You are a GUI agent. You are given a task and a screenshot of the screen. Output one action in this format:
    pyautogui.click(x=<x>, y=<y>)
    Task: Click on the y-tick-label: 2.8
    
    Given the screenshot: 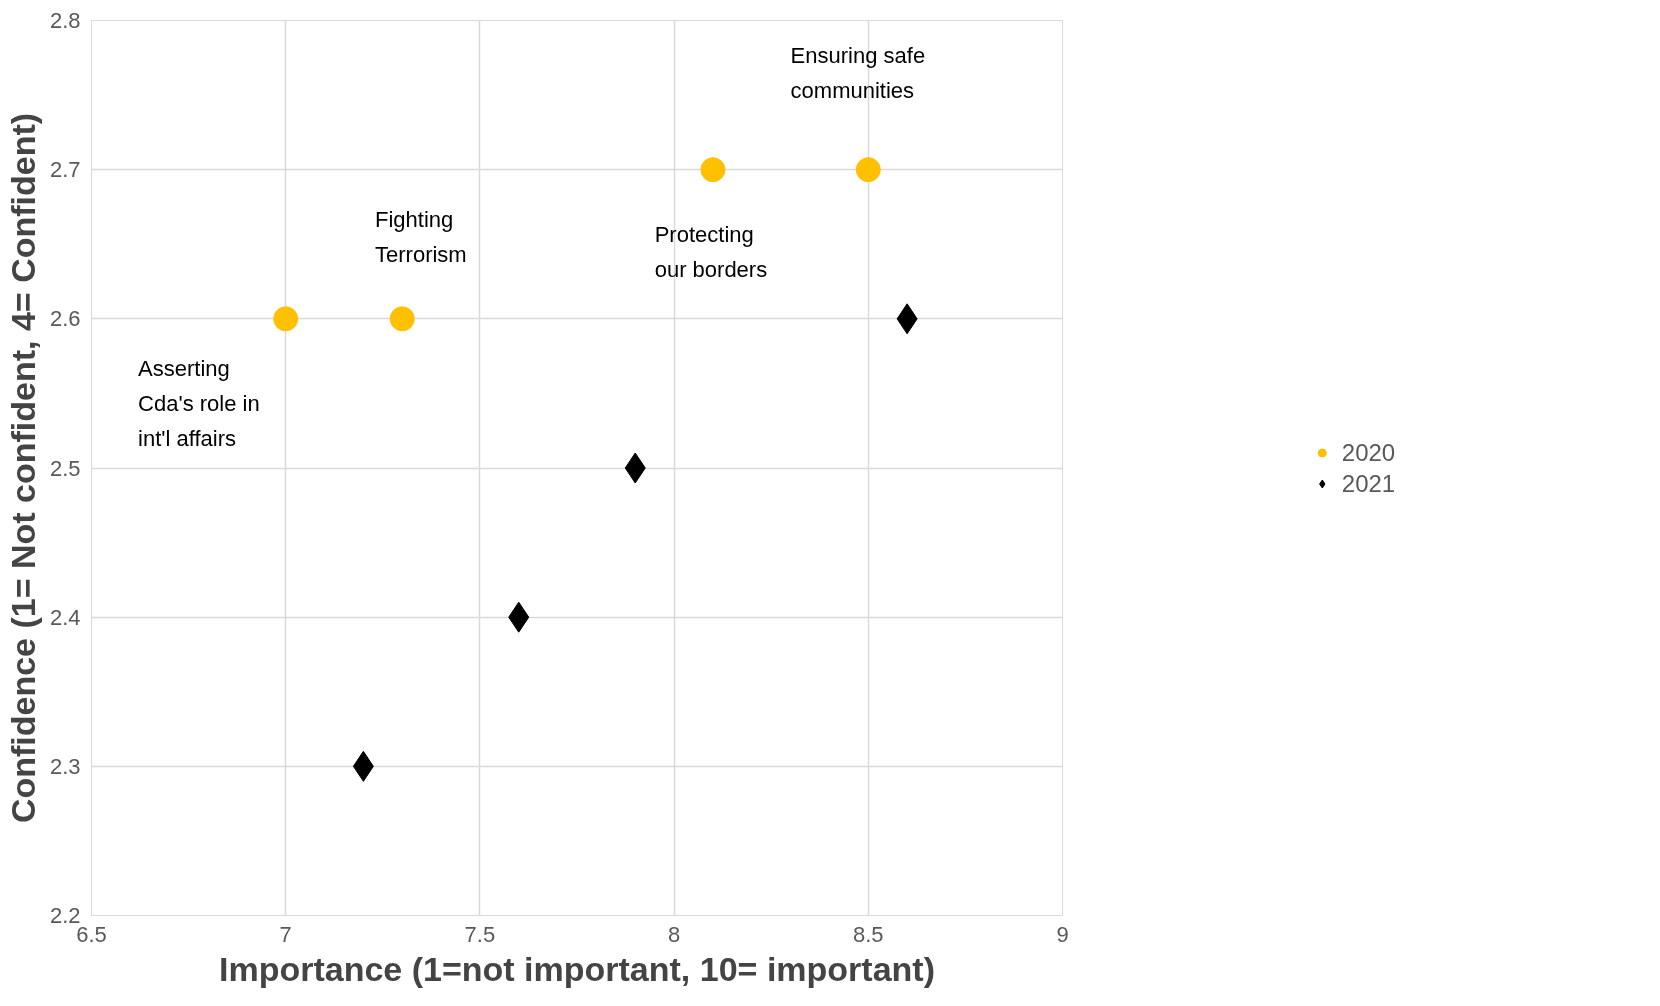 What is the action you would take?
    pyautogui.click(x=65, y=20)
    